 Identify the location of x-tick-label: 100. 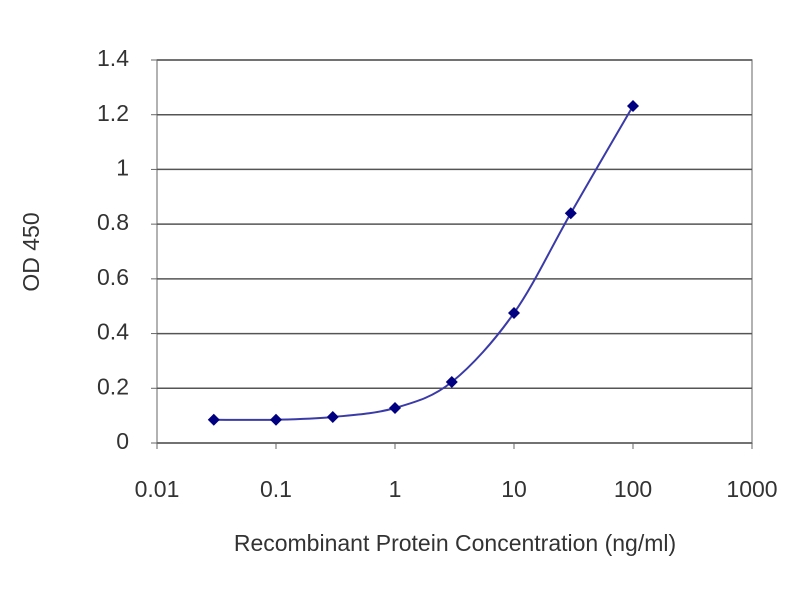
(633, 489).